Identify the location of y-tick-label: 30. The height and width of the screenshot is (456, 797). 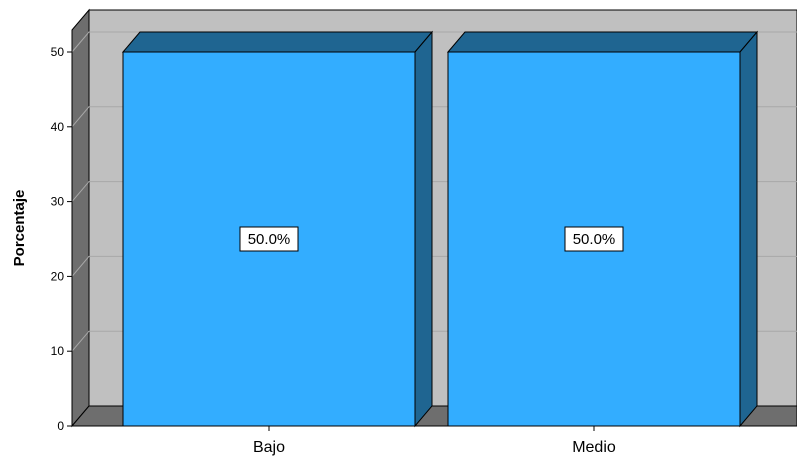
(58, 202).